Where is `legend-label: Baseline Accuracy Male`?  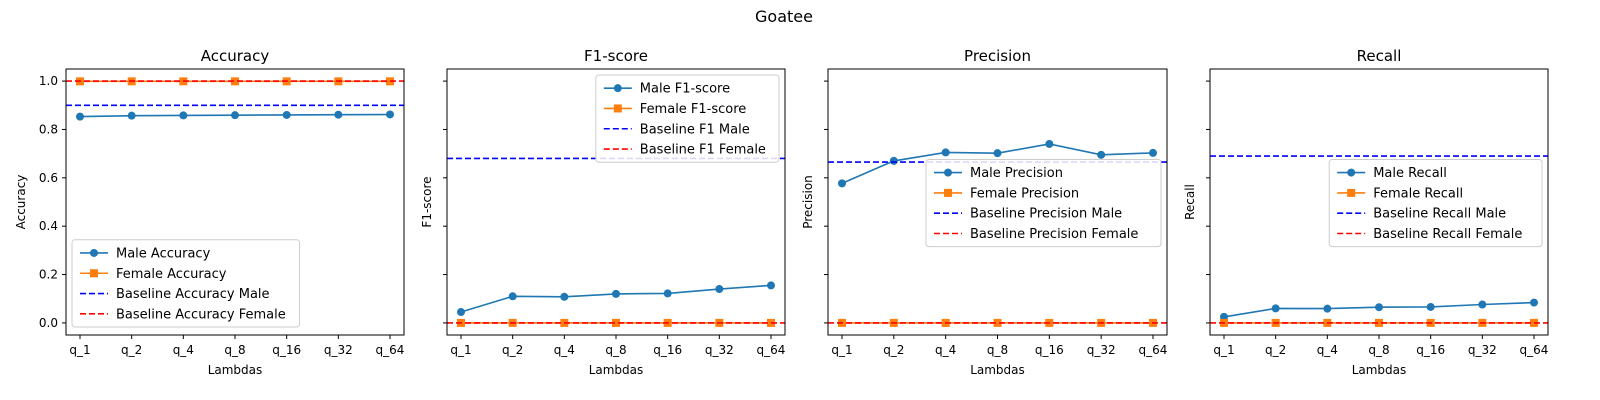
legend-label: Baseline Accuracy Male is located at coordinates (193, 294).